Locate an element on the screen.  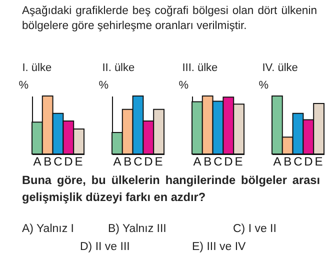
chart-title: I. ülke is located at coordinates (37, 68).